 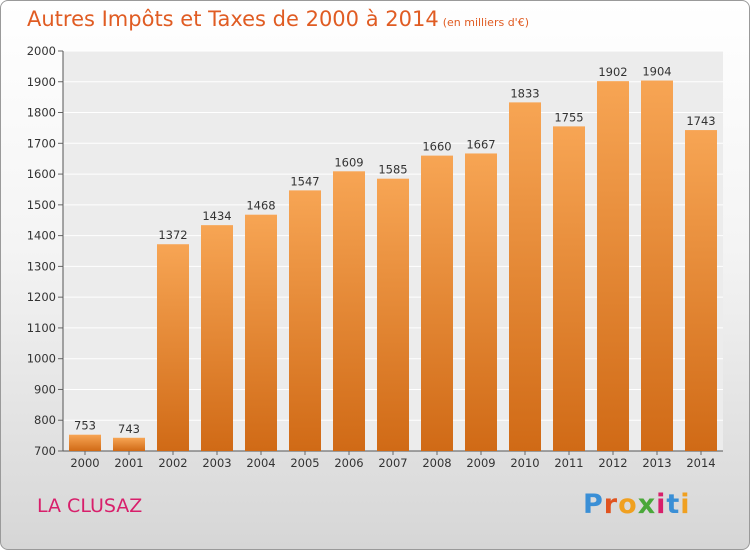 What do you see at coordinates (260, 463) in the screenshot?
I see `x-tick-label: 2004` at bounding box center [260, 463].